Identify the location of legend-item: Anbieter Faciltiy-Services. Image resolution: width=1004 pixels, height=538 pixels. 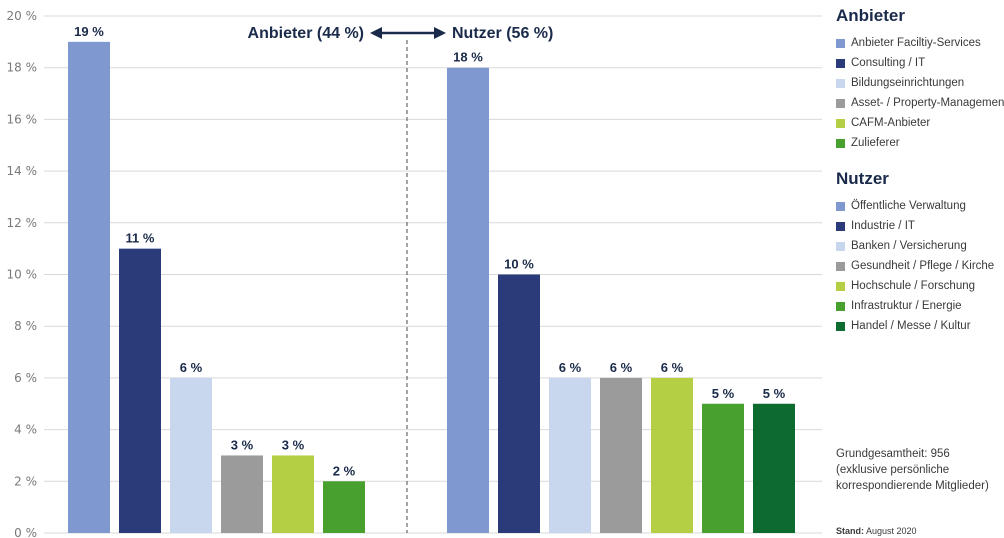
(920, 43).